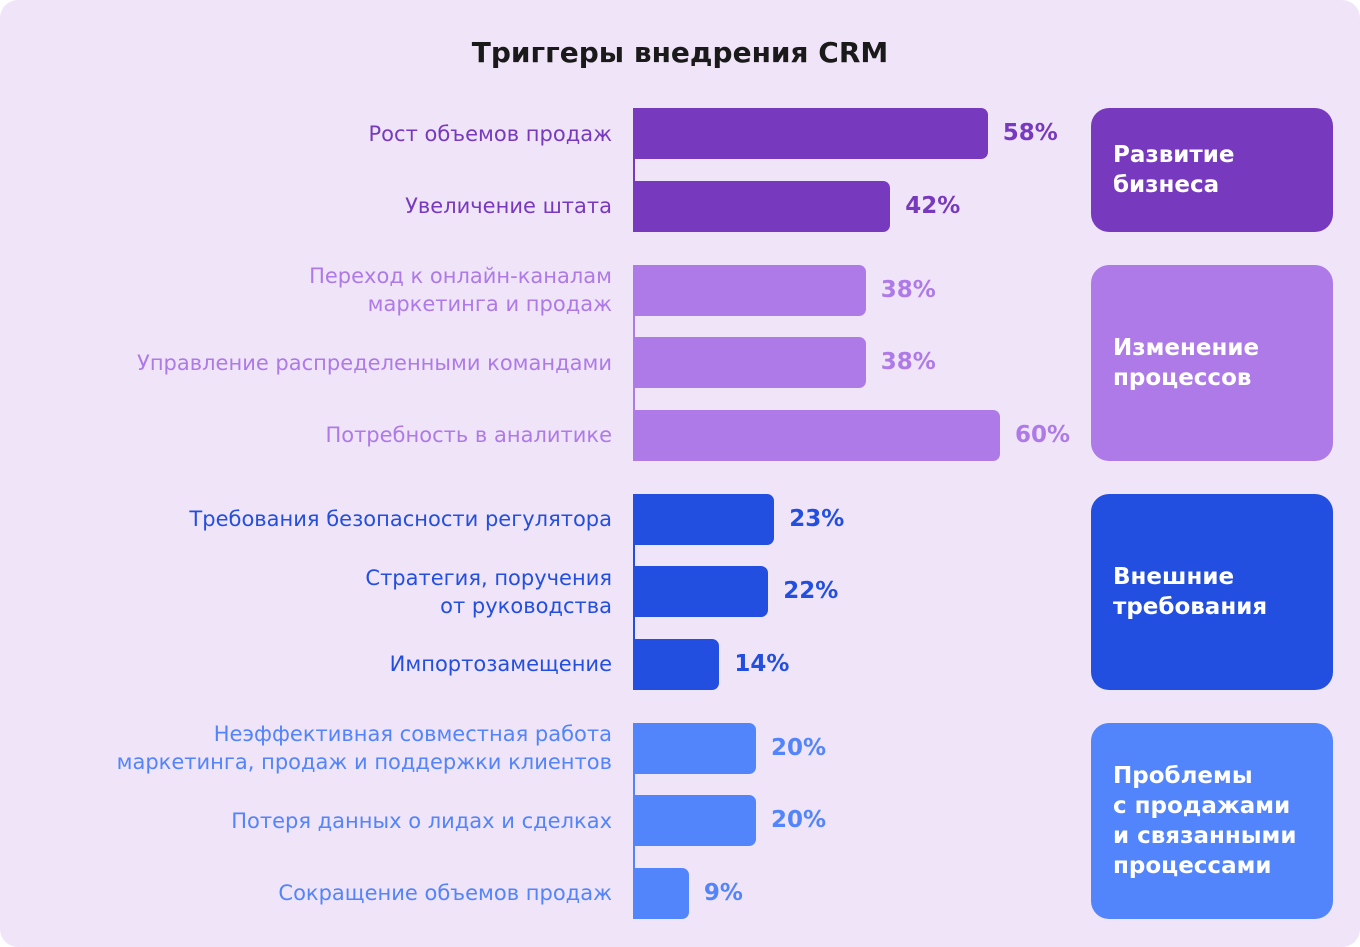 The width and height of the screenshot is (1360, 947). Describe the element at coordinates (508, 206) in the screenshot. I see `category-label: Увеличение штата` at that location.